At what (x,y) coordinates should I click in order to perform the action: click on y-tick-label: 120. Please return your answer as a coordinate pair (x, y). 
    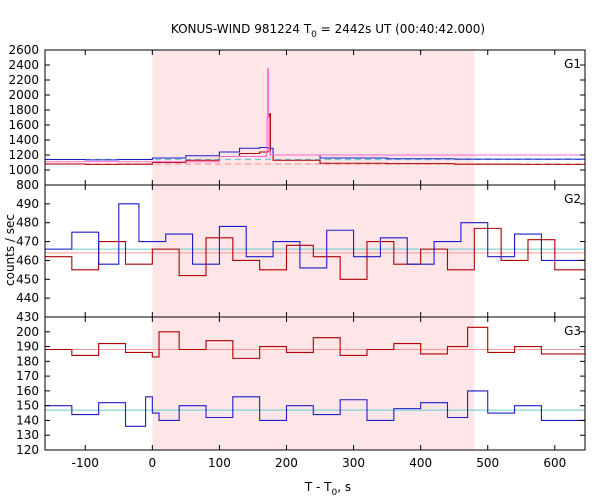
    Looking at the image, I should click on (27, 450).